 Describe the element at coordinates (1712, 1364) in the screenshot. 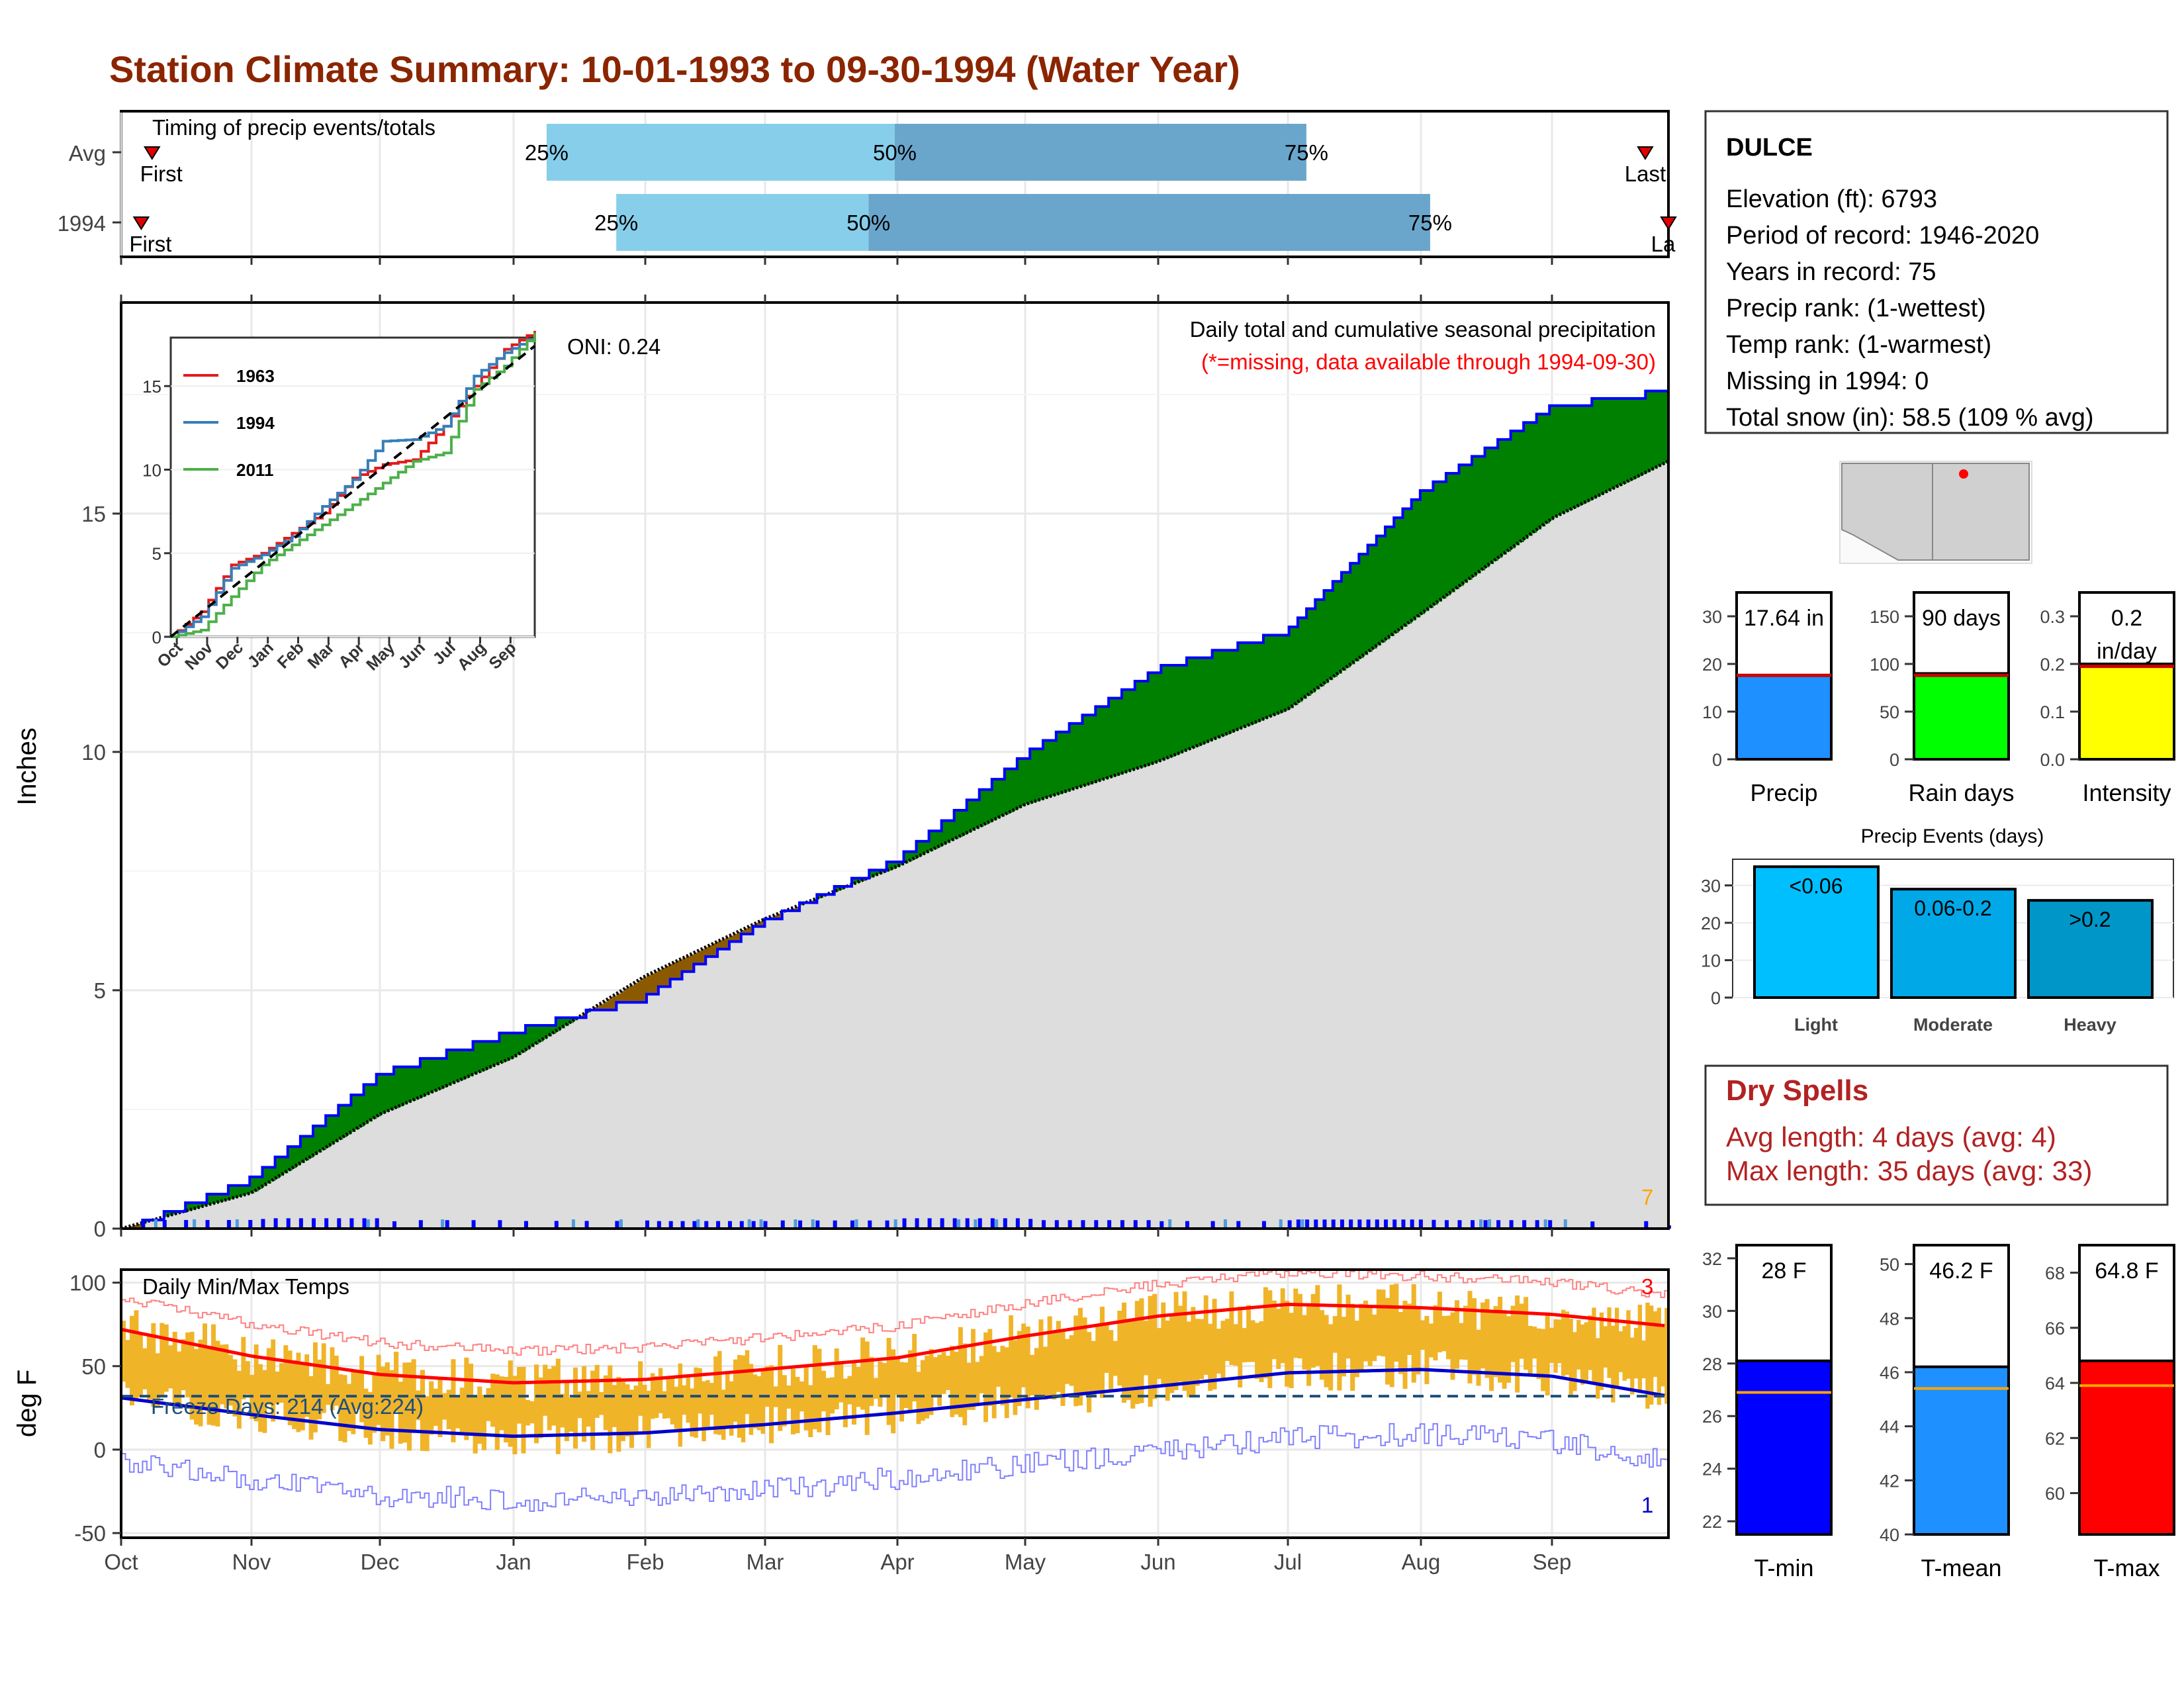

I see `summary-y-tick-label: 28` at that location.